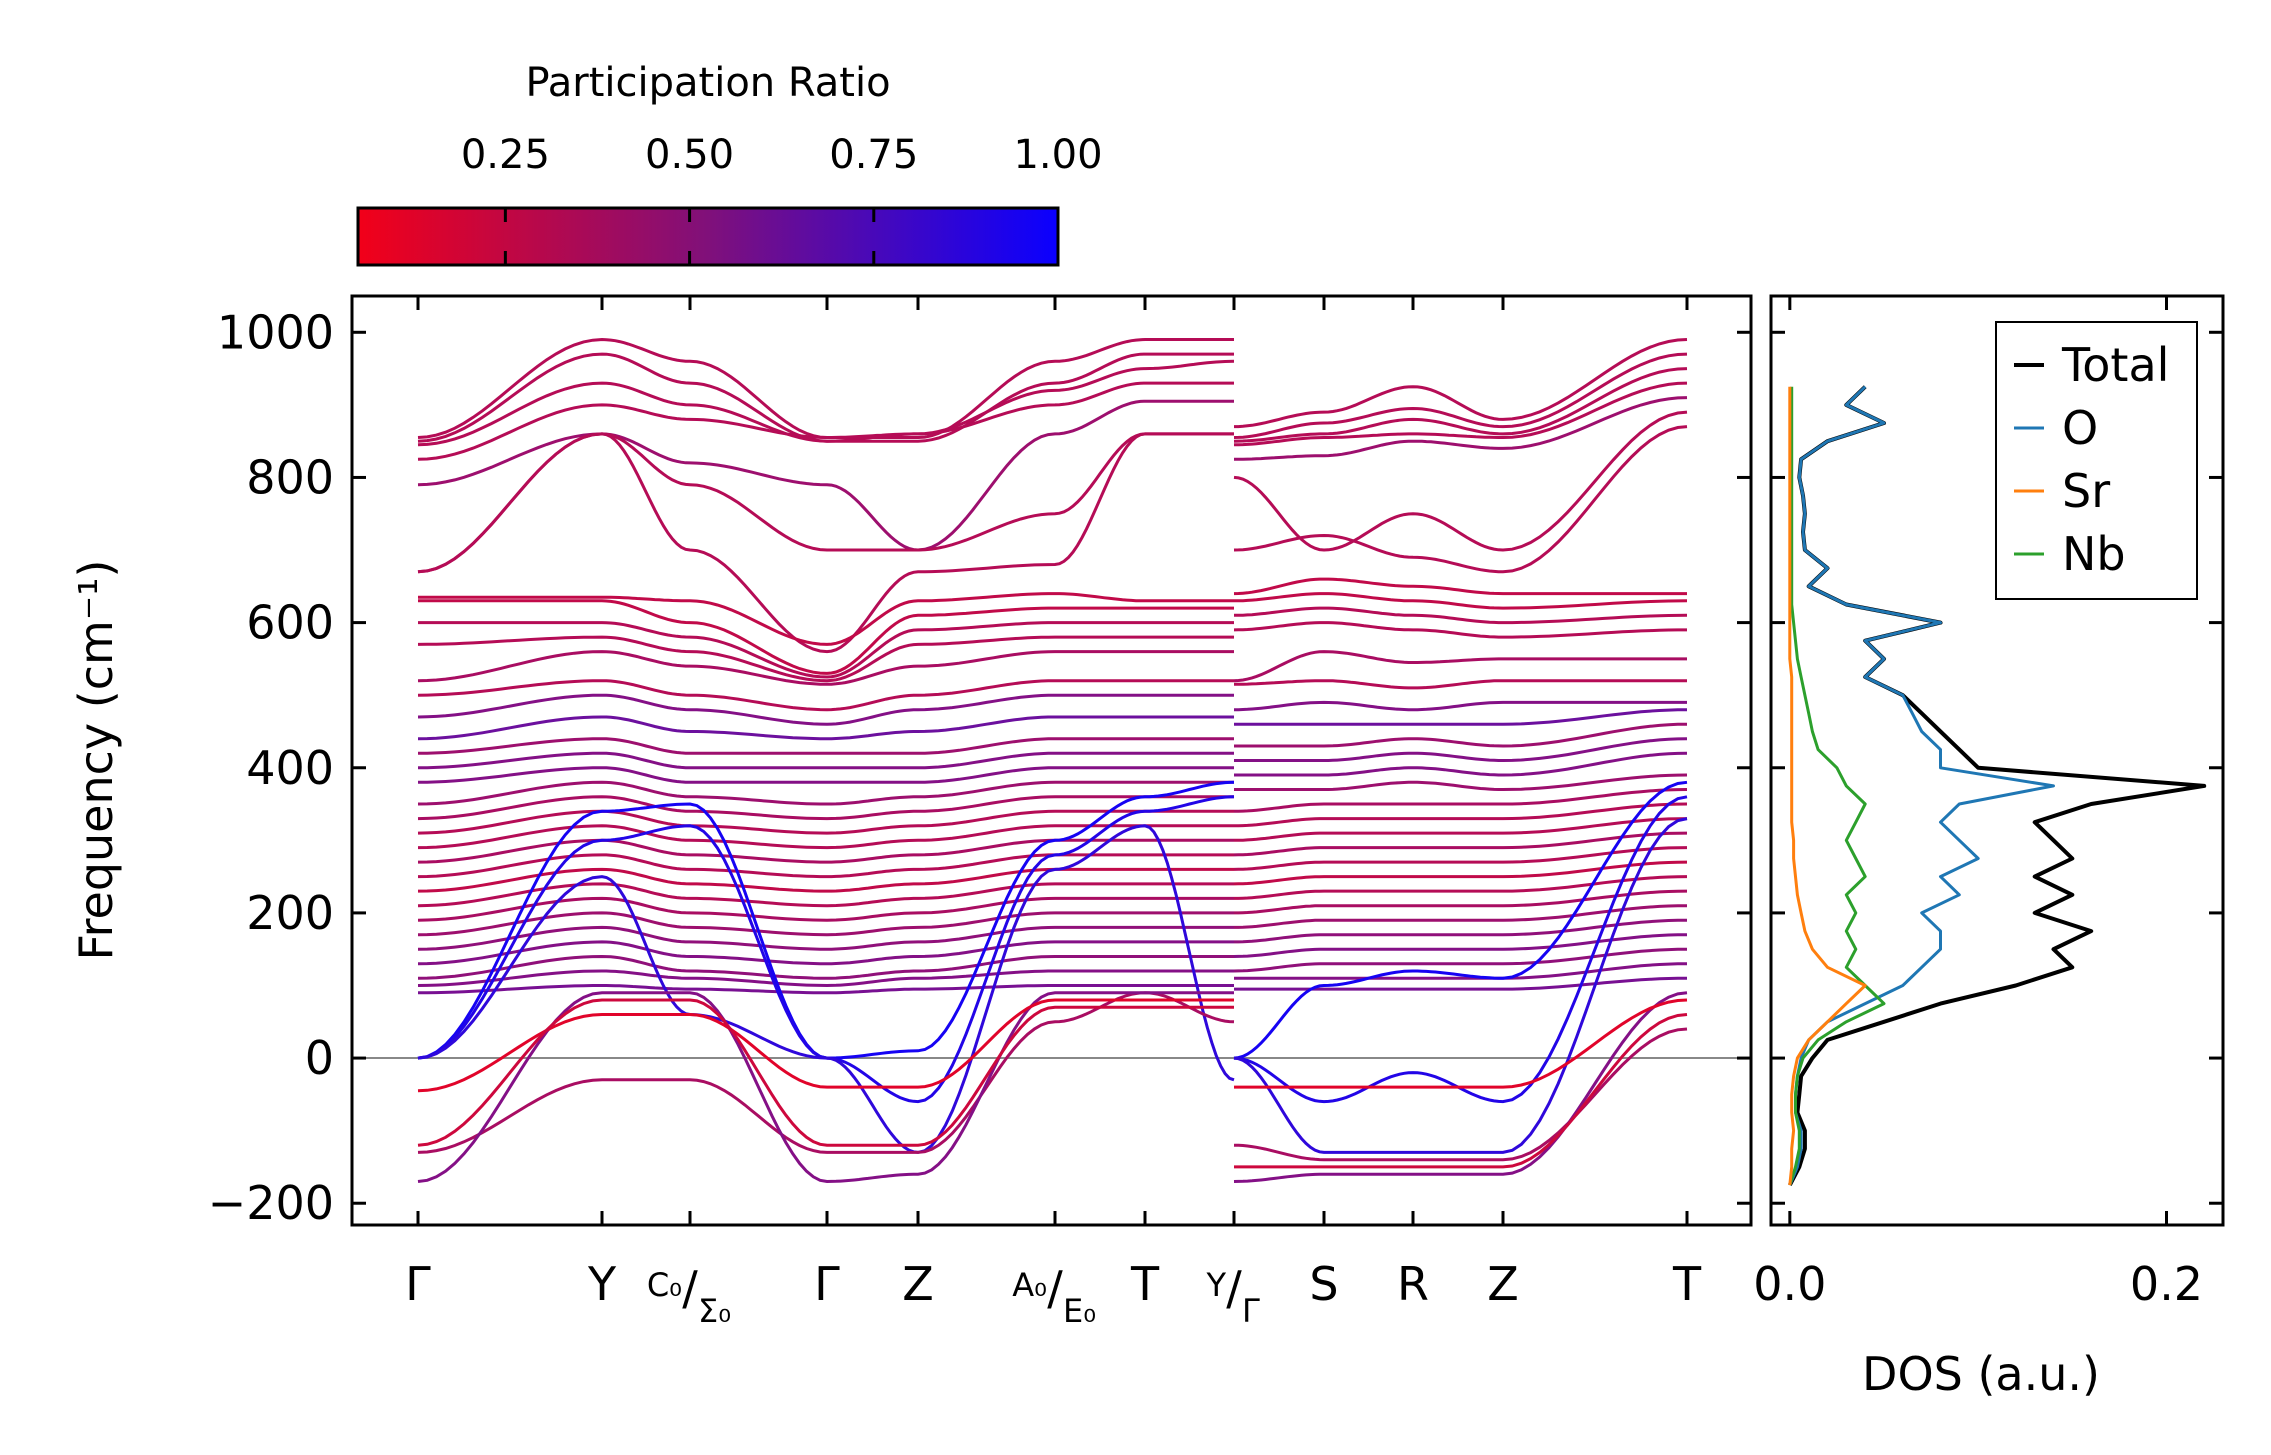  Describe the element at coordinates (275, 332) in the screenshot. I see `y-tick-label: 1000` at that location.